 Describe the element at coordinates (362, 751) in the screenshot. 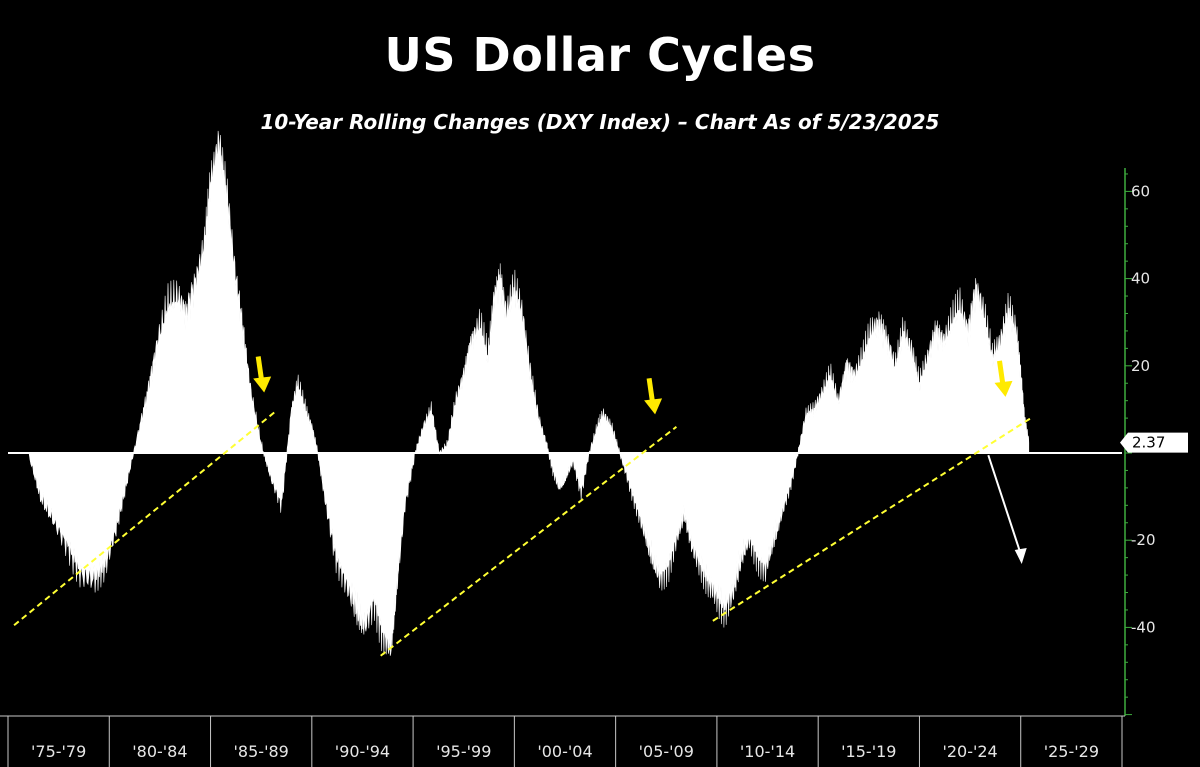

I see `x-tick-label: '90-'94` at that location.